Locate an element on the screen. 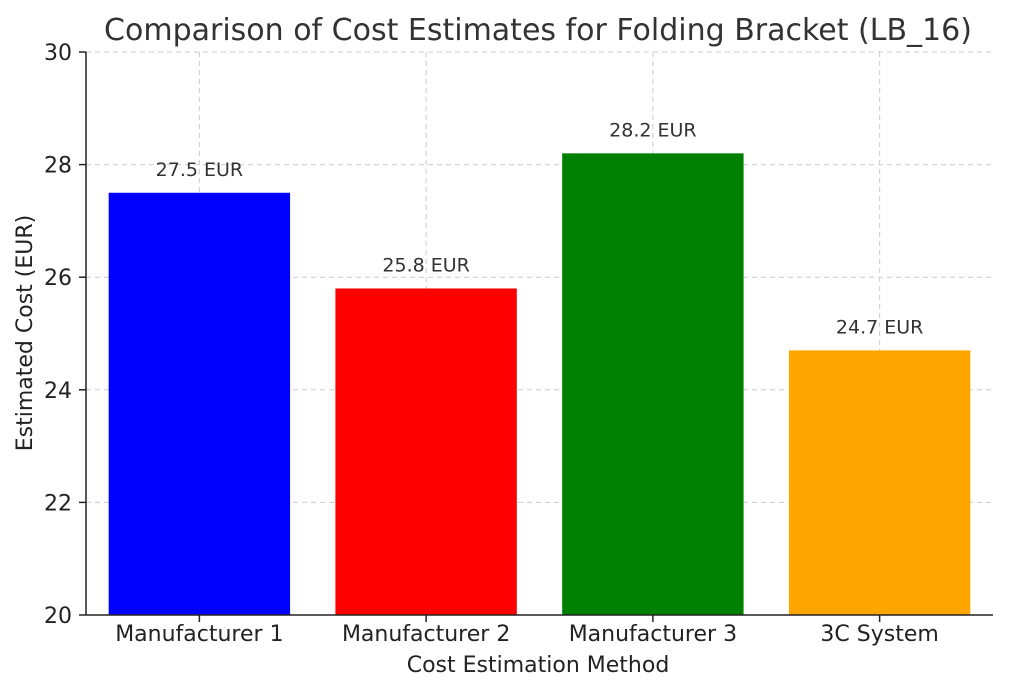 The width and height of the screenshot is (1024, 693). x-tick-label: Manufacturer 2 is located at coordinates (426, 634).